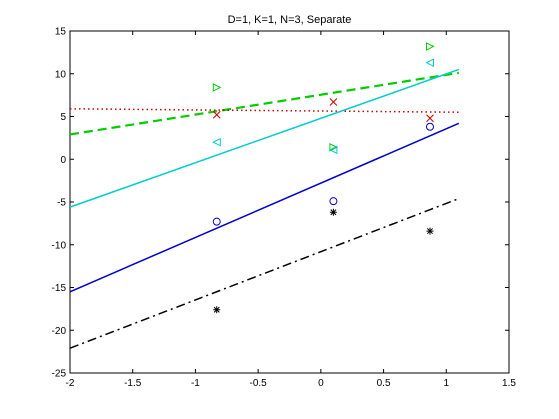 This screenshot has width=559, height=419. What do you see at coordinates (61, 203) in the screenshot?
I see `y-tick-label: -5` at bounding box center [61, 203].